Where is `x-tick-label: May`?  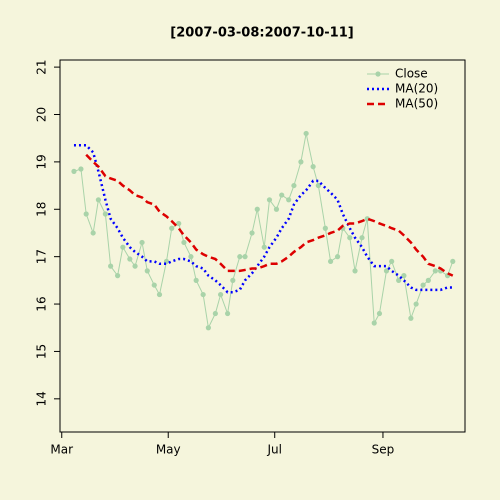 x-tick-label: May is located at coordinates (168, 450).